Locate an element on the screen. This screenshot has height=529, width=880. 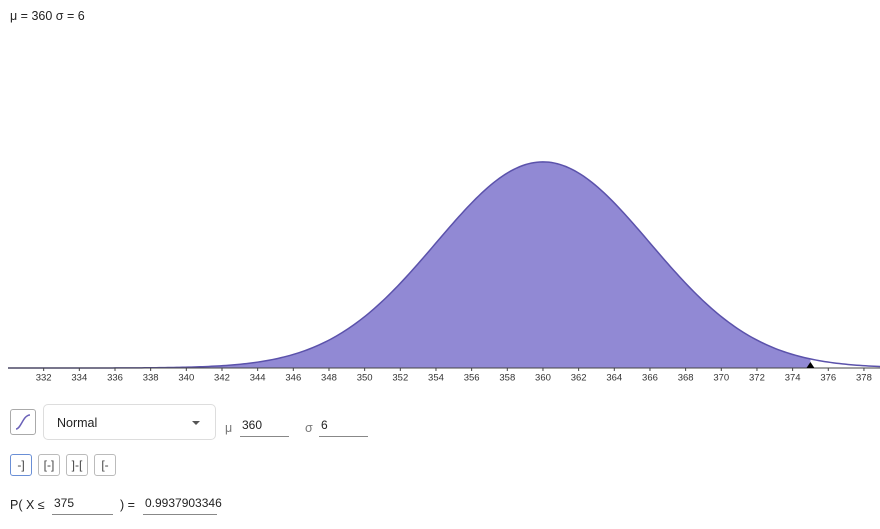
probability-result: 0.9937903346 is located at coordinates (182, 504).